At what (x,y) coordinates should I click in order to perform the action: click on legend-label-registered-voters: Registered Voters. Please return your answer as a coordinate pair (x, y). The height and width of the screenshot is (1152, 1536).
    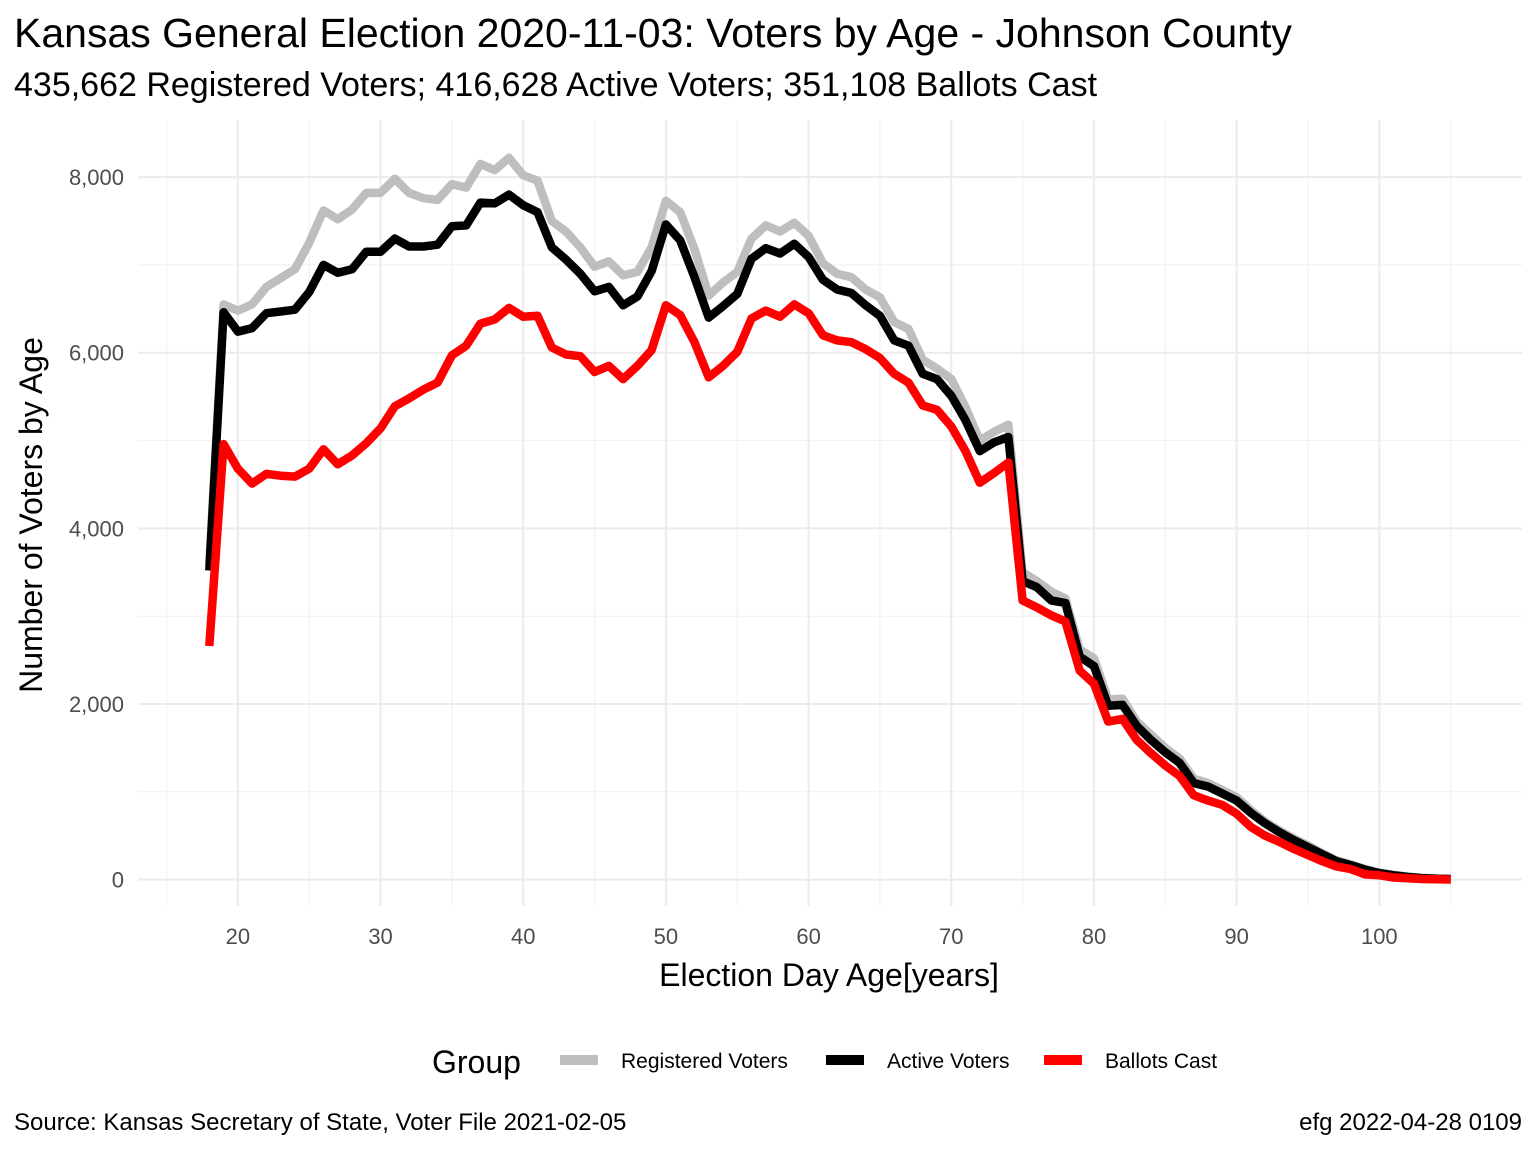
    Looking at the image, I should click on (704, 1061).